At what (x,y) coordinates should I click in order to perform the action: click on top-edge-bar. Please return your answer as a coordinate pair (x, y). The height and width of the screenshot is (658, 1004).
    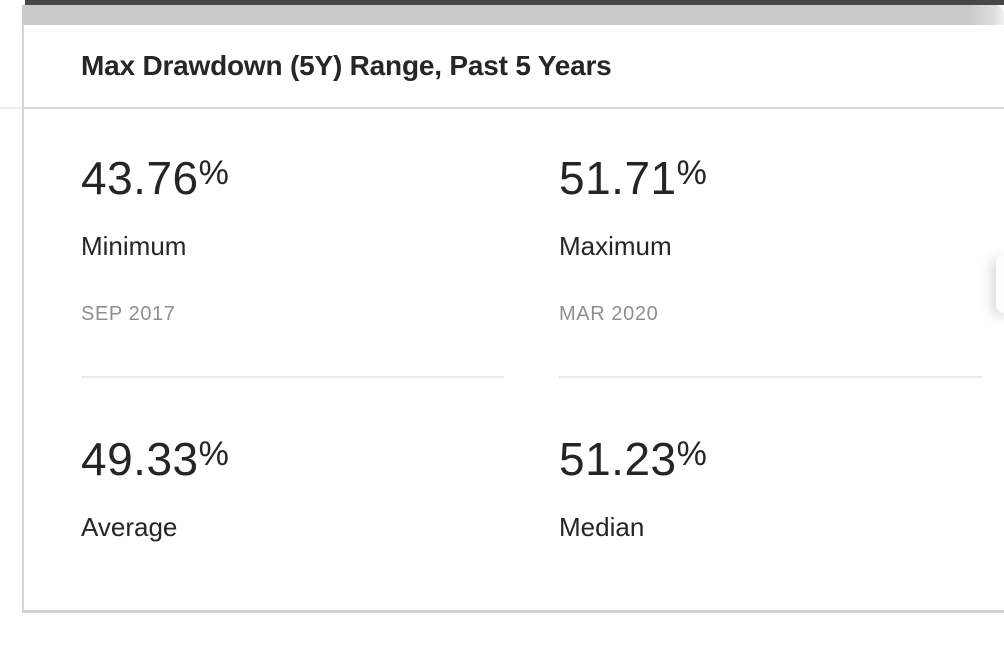
    Looking at the image, I should click on (514, 2).